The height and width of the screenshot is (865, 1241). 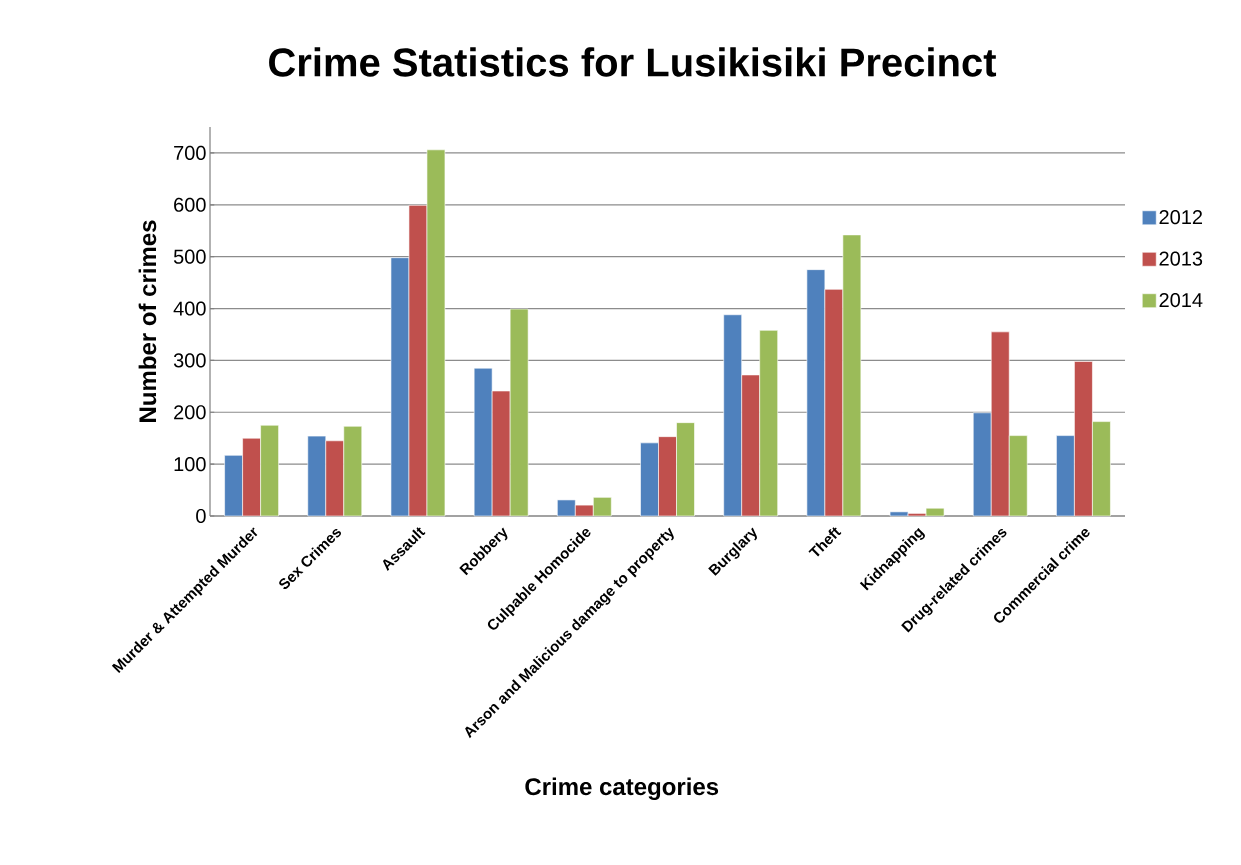 What do you see at coordinates (190, 464) in the screenshot?
I see `y-tick-label: 100` at bounding box center [190, 464].